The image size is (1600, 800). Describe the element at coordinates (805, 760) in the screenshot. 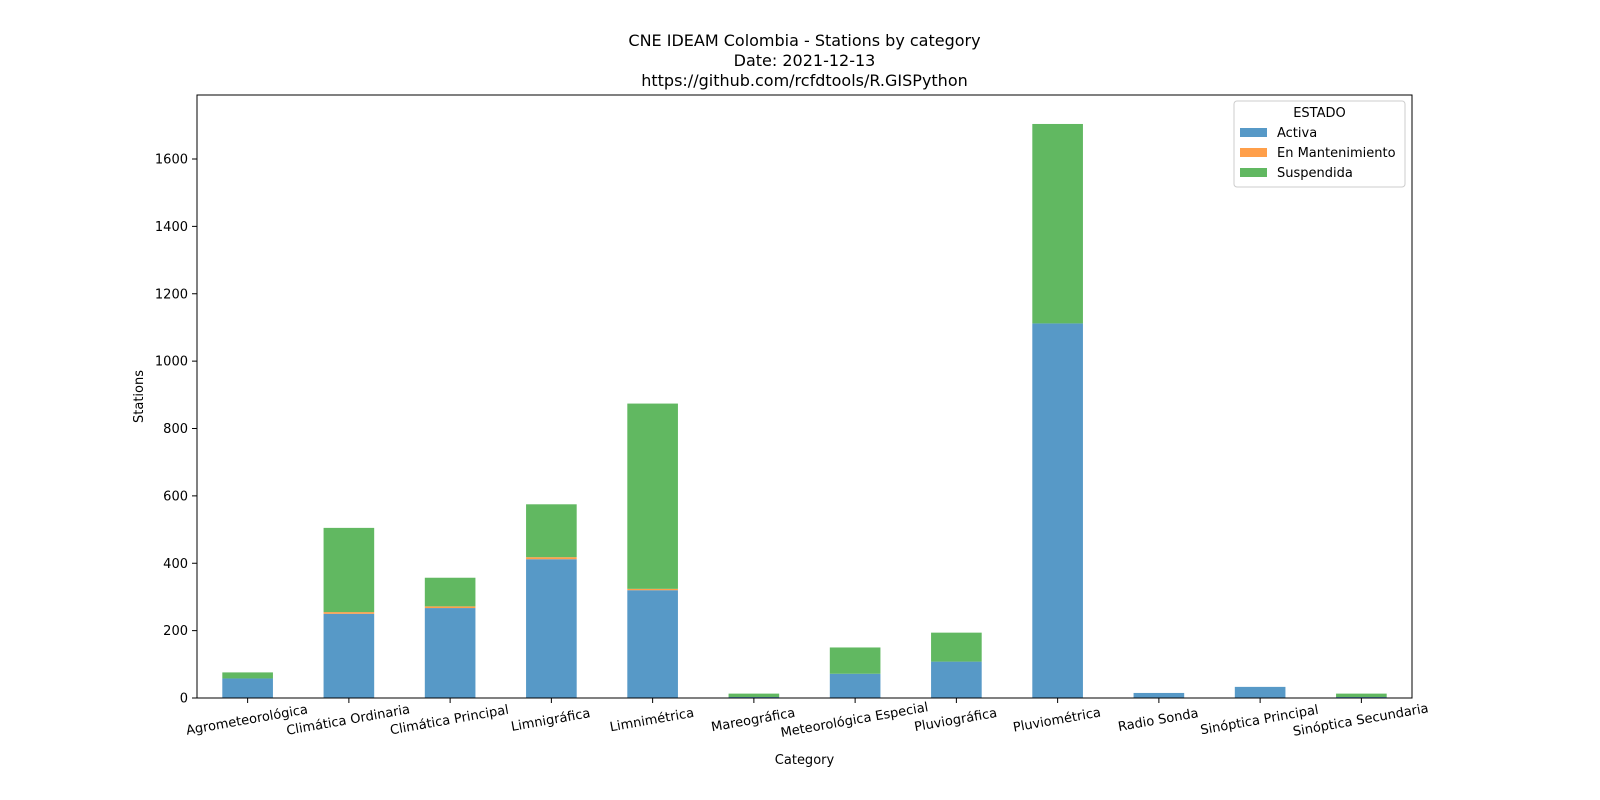

I see `x-axis-label: Category` at that location.